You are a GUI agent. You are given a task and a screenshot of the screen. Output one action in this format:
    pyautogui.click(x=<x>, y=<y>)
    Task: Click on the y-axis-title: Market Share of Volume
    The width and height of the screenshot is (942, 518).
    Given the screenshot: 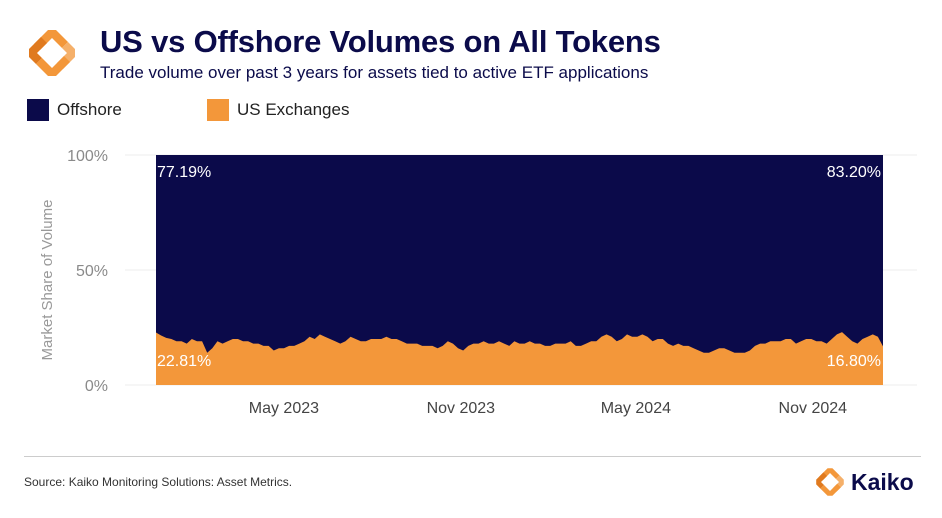 What is the action you would take?
    pyautogui.click(x=47, y=280)
    